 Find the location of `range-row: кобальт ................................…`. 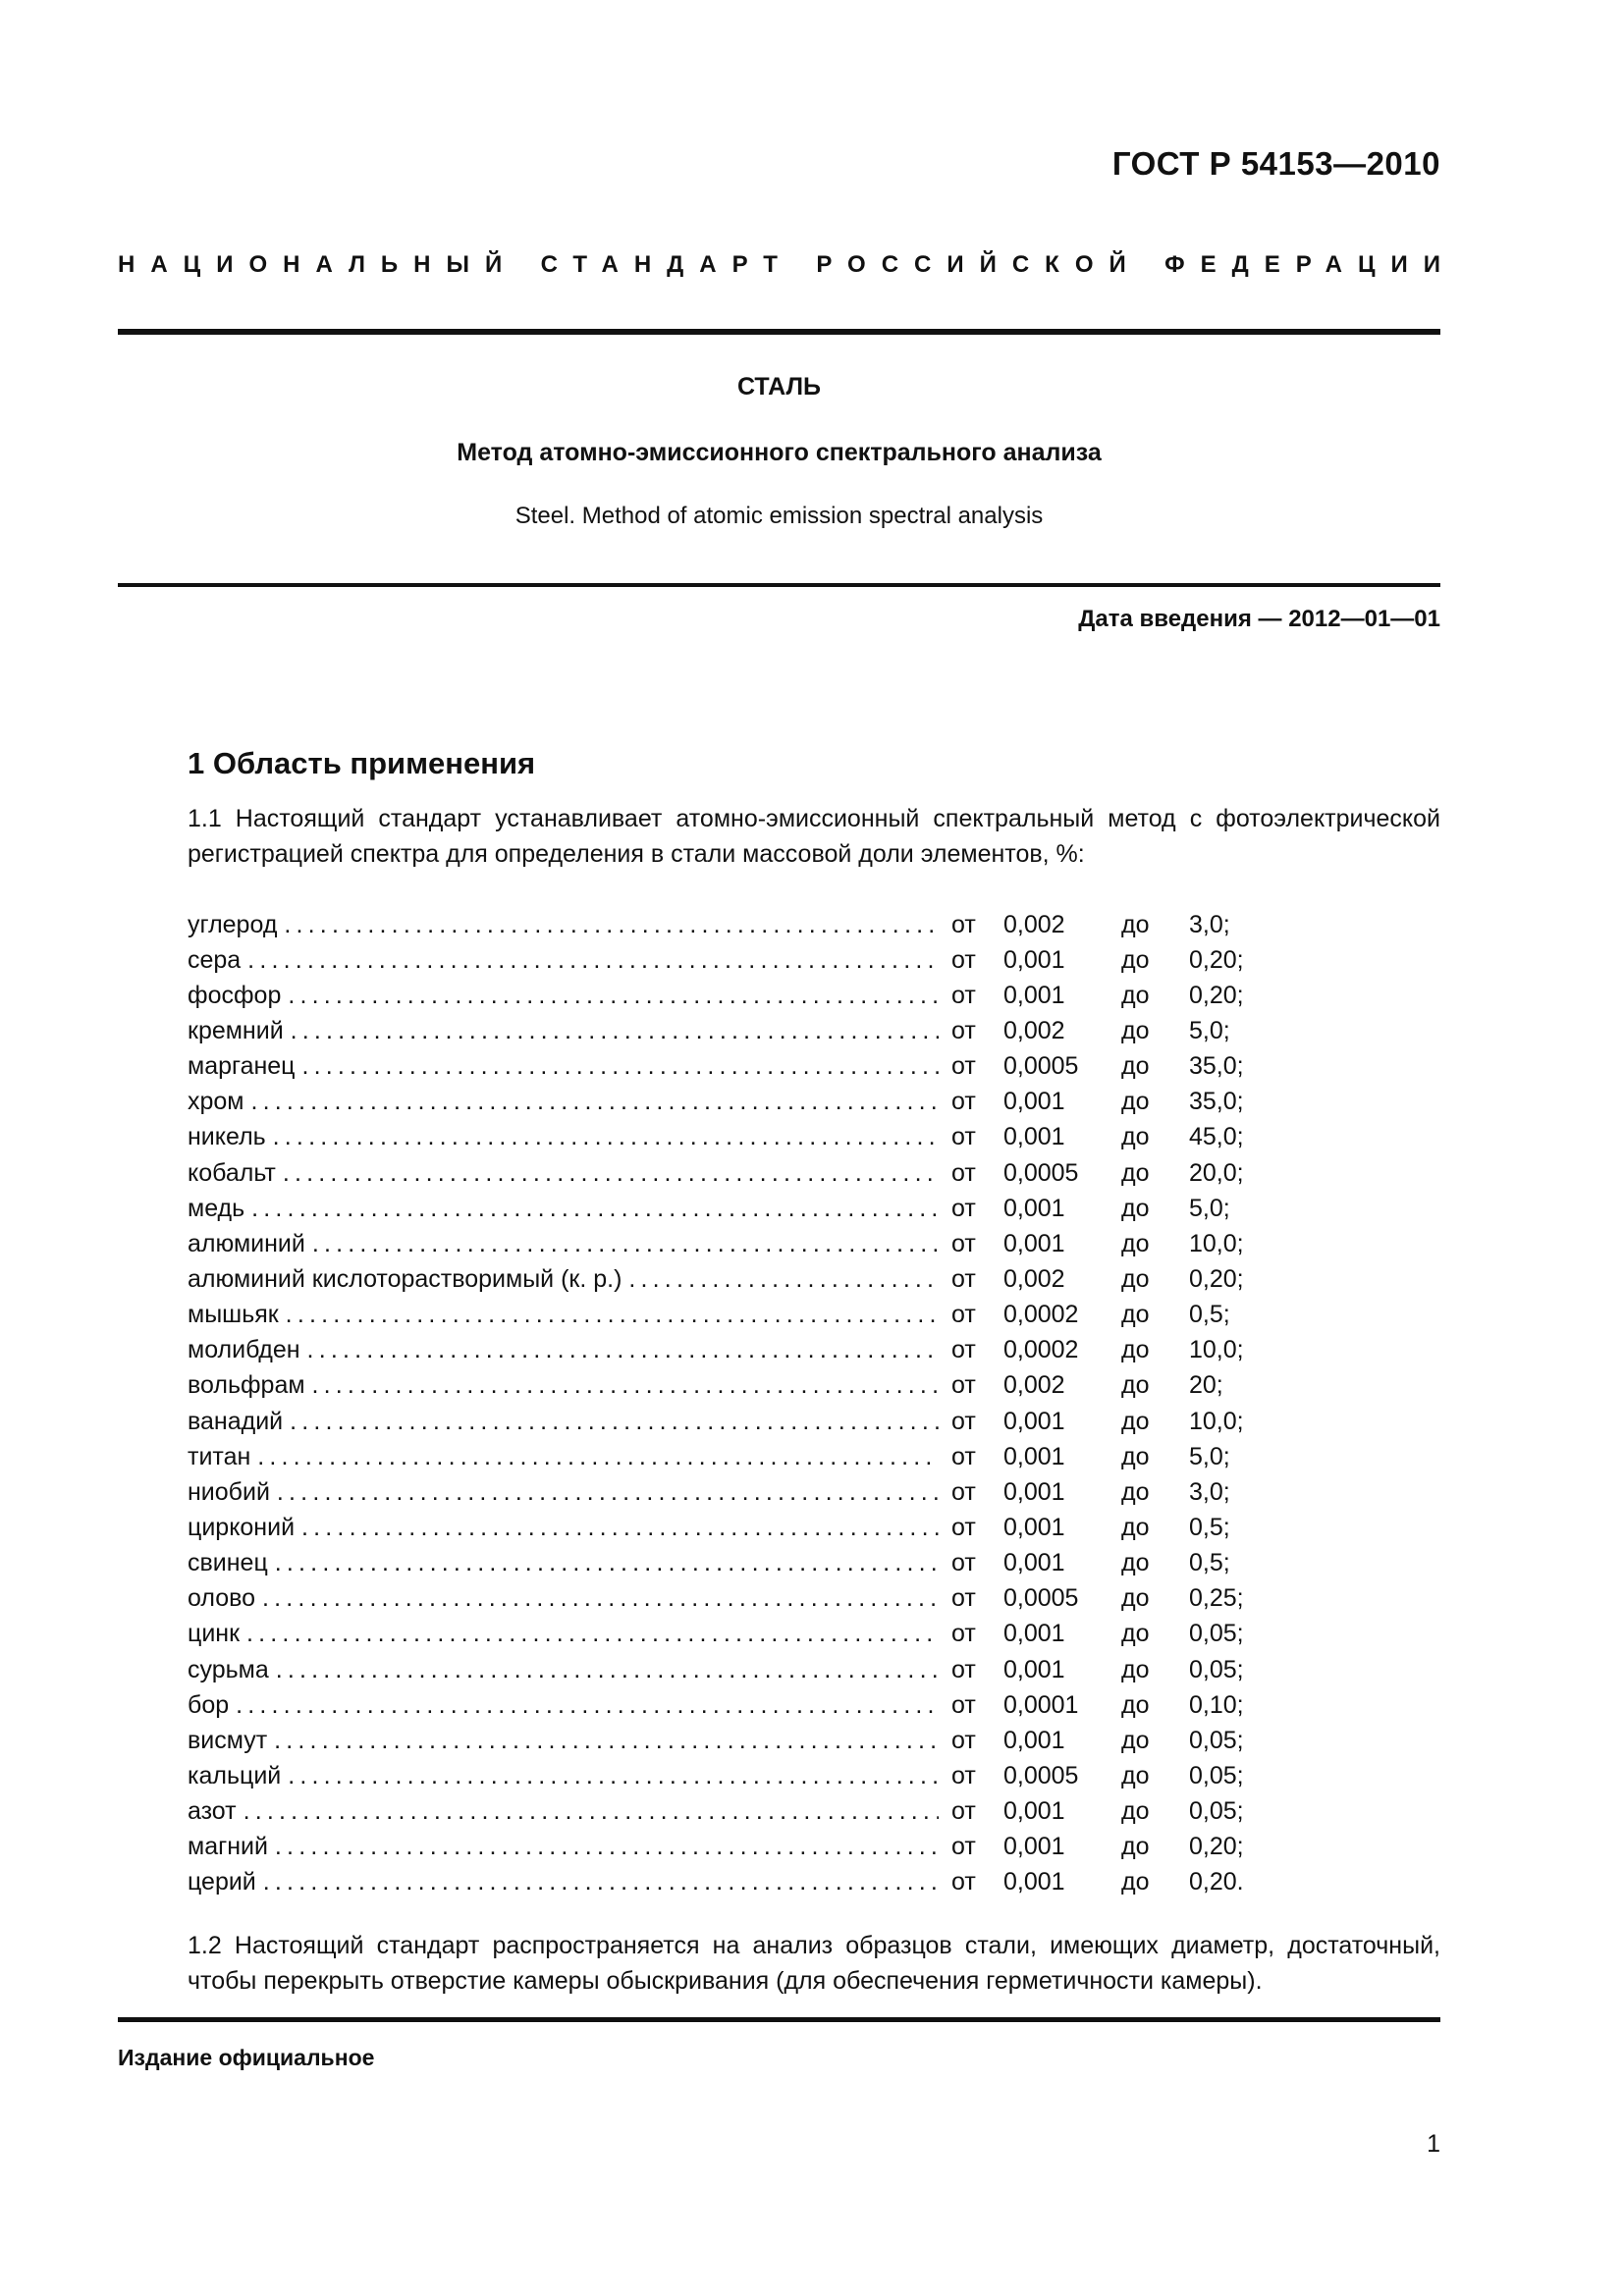

range-row: кобальт ................................… is located at coordinates (728, 1173).